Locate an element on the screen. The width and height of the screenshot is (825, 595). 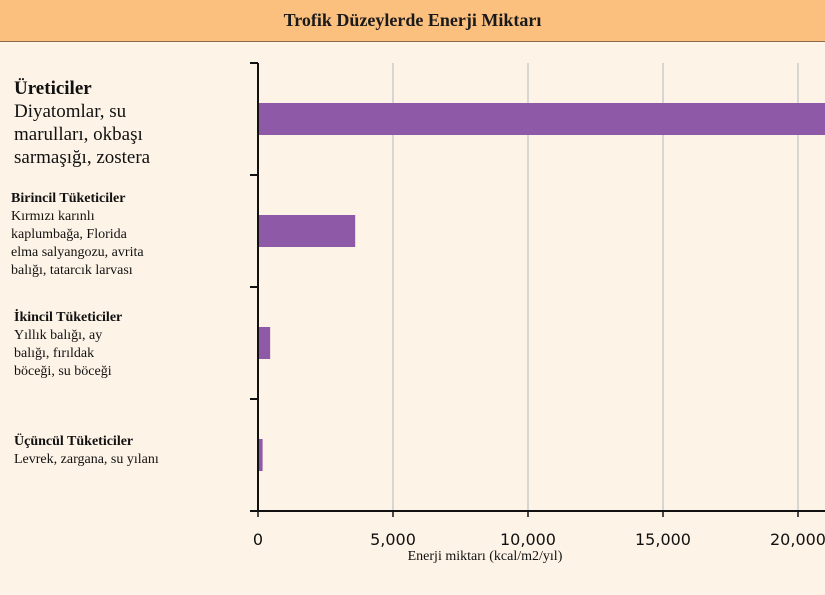
level-title: Üçüncül Tüketiciler is located at coordinates (74, 441).